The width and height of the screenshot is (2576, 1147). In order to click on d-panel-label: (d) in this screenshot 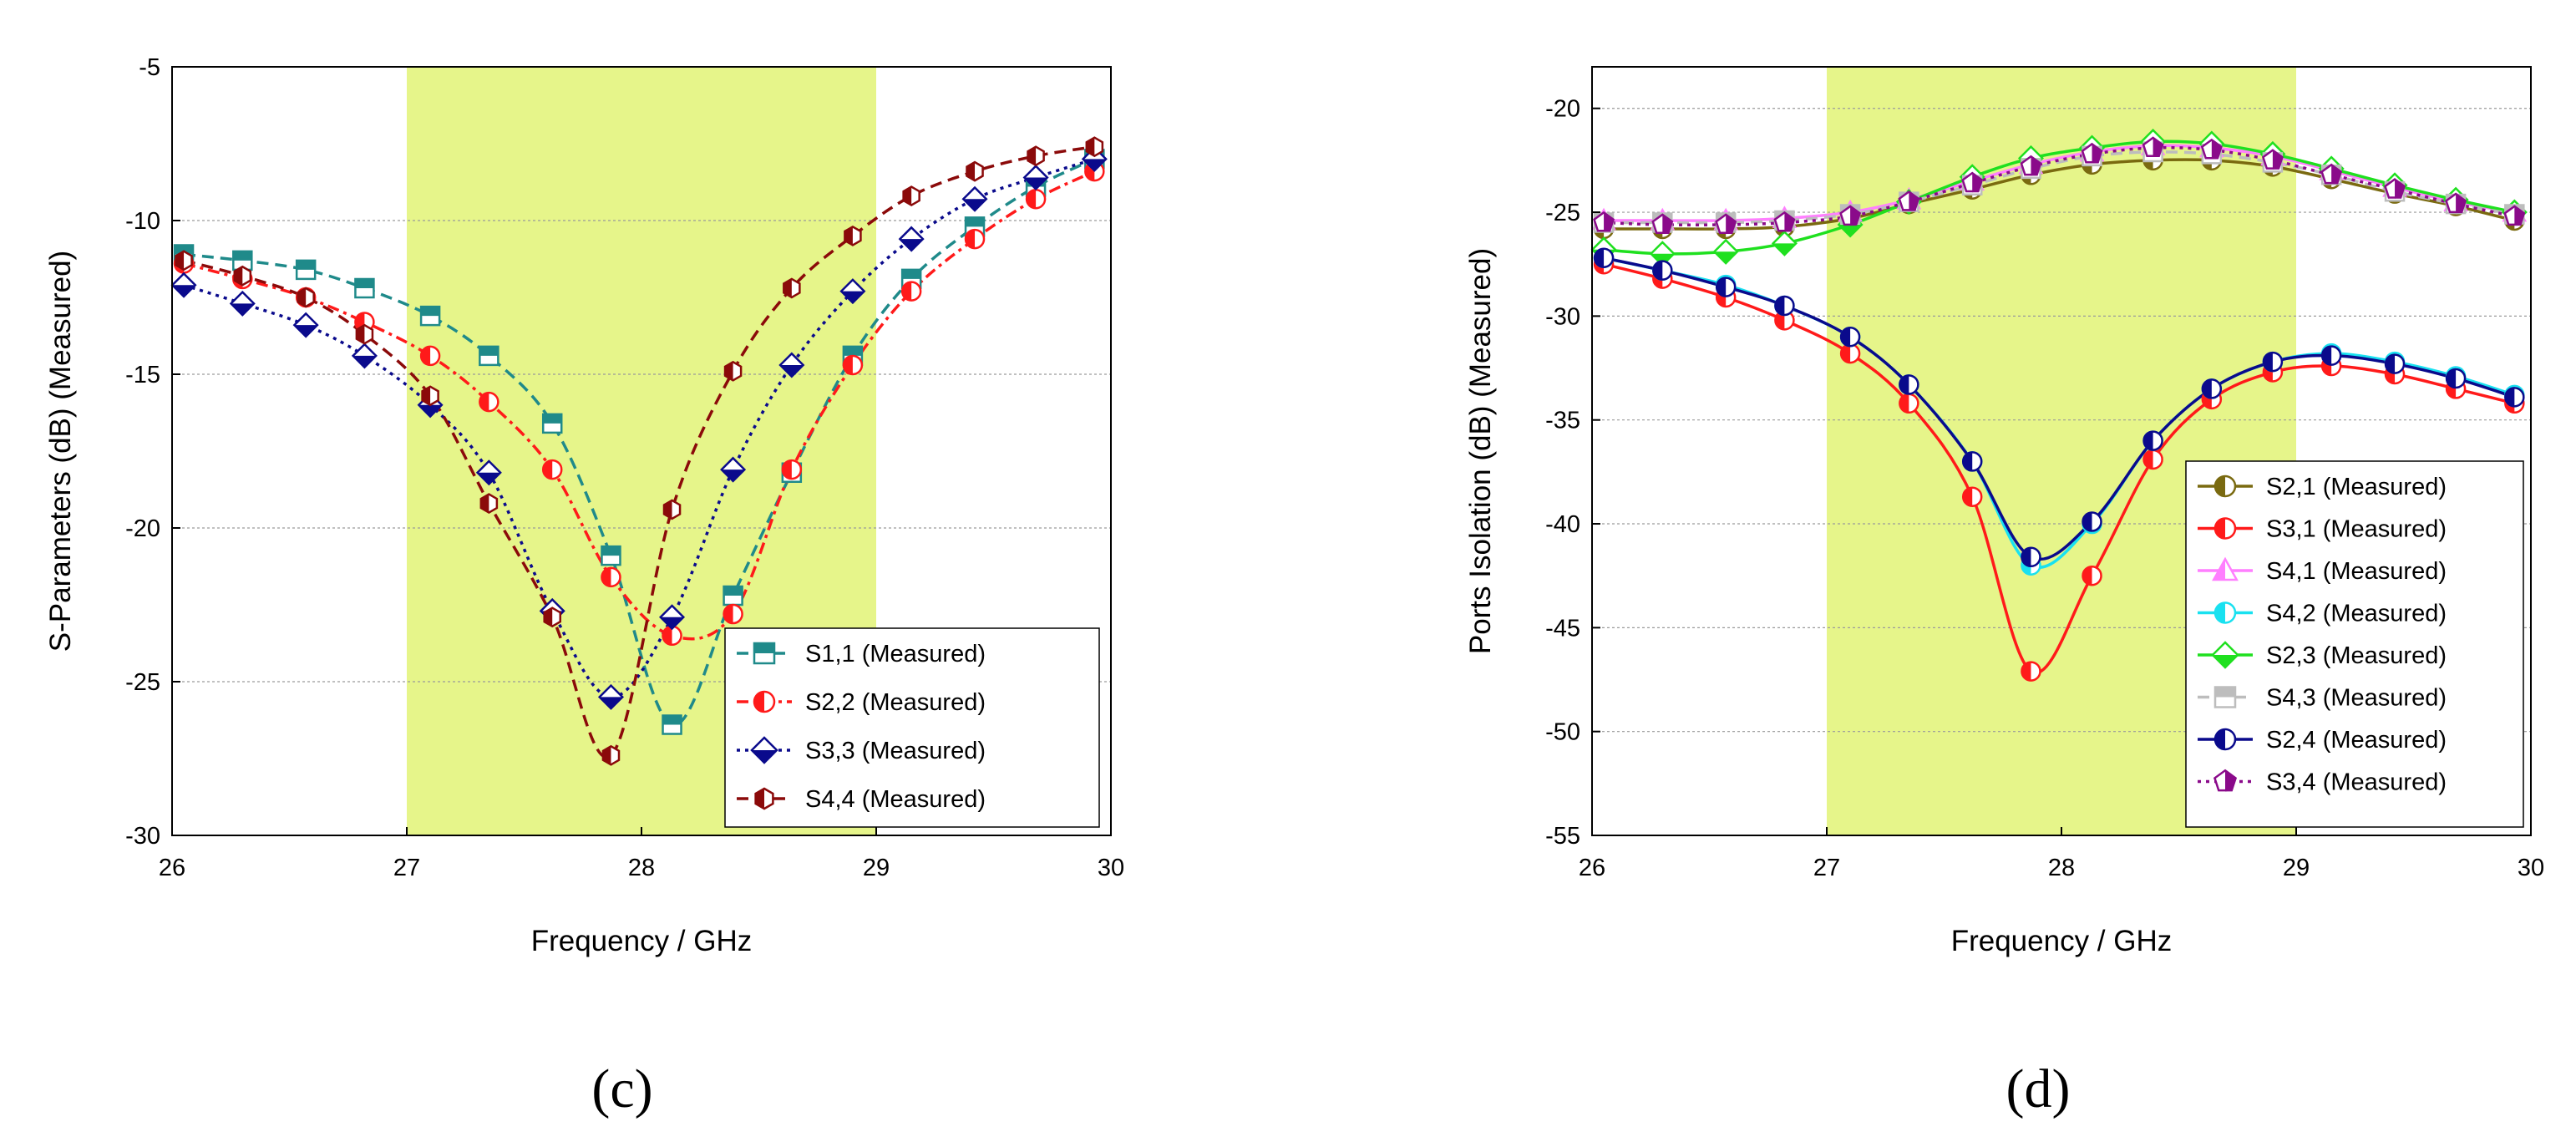, I will do `click(2038, 1088)`.